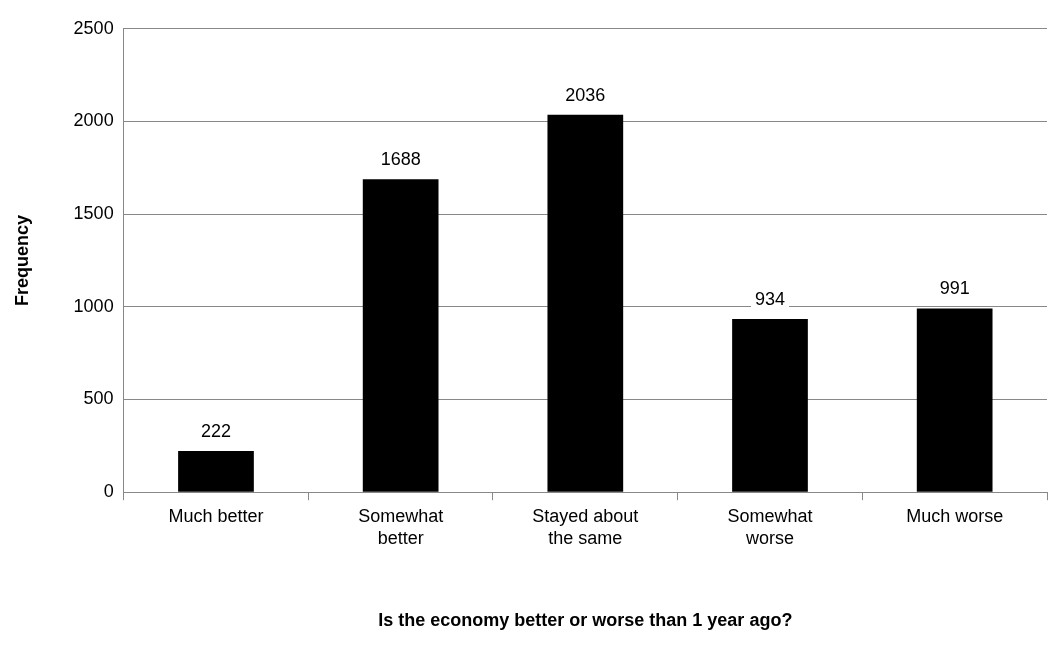 The width and height of the screenshot is (1063, 654). I want to click on data-label: 934, so click(770, 299).